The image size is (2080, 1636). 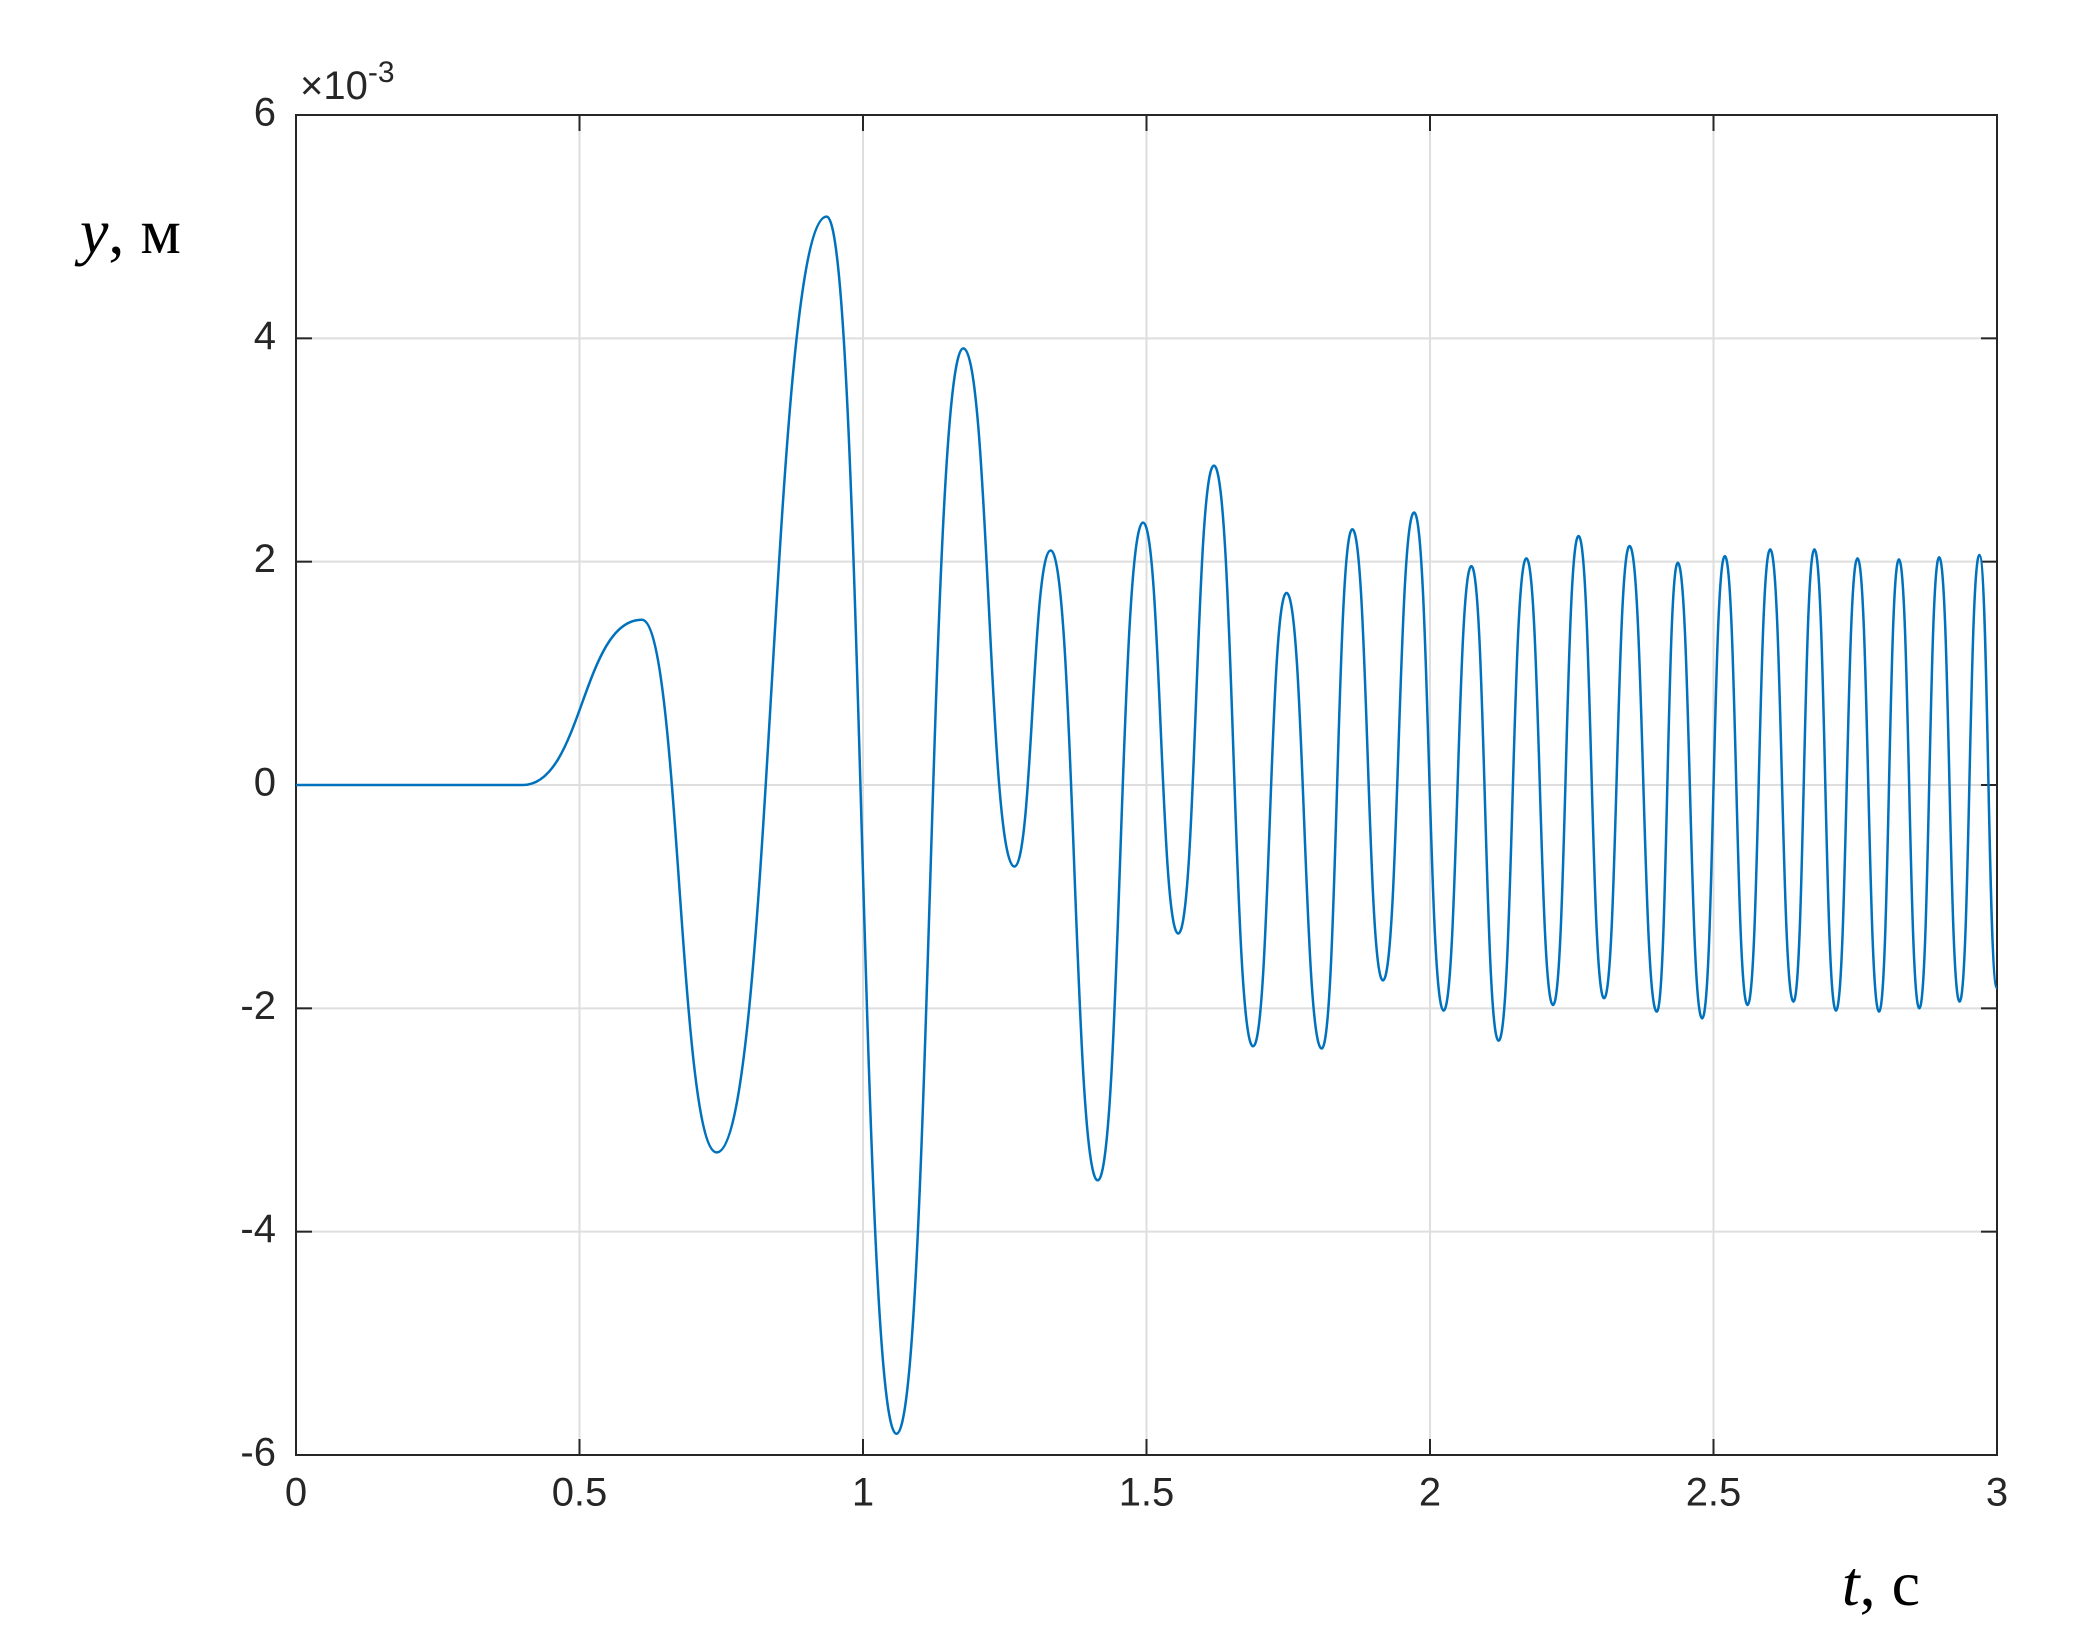 I want to click on x-label-unit: , с, so click(x=1890, y=1583).